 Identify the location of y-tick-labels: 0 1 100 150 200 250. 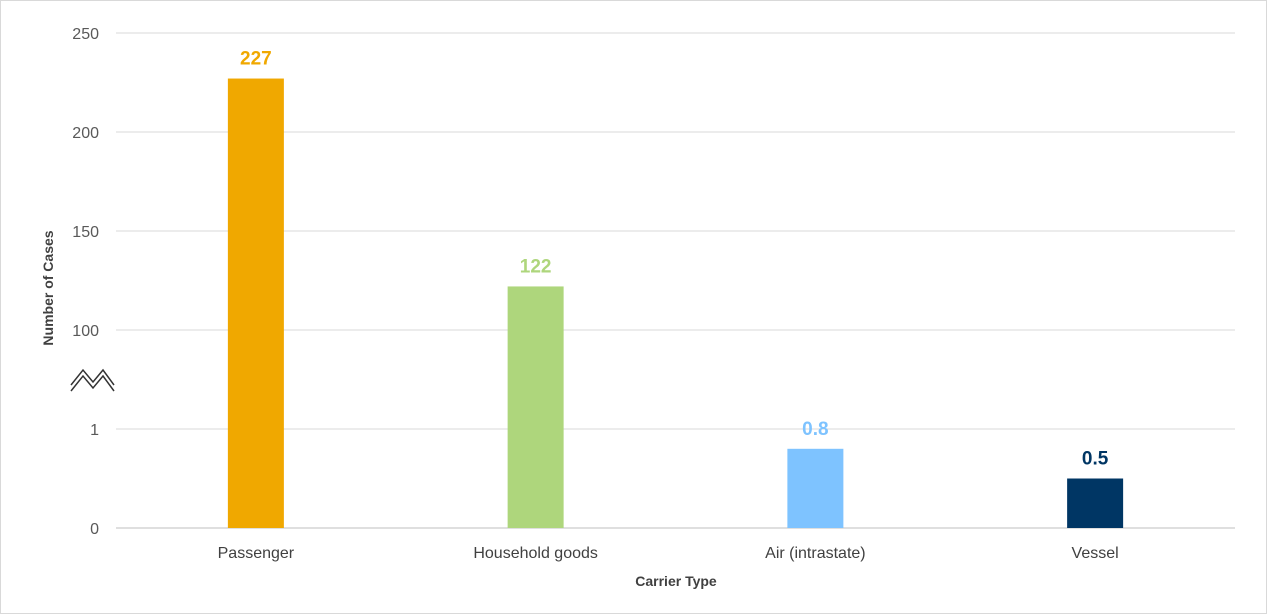
(85, 282).